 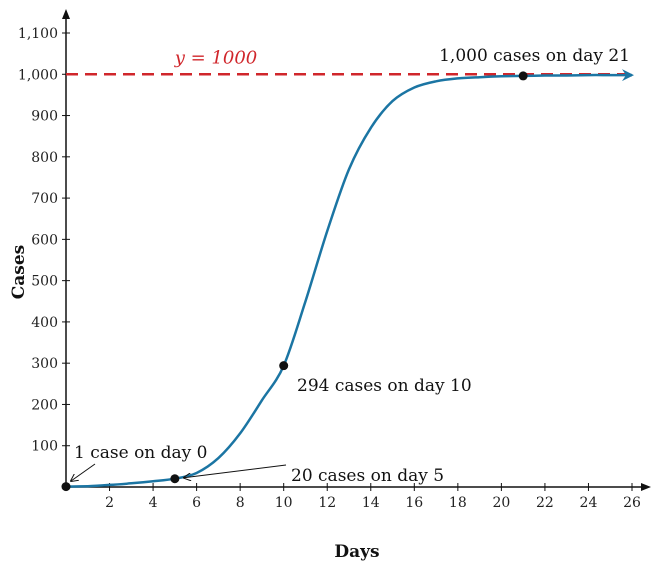 What do you see at coordinates (44, 117) in the screenshot?
I see `y-tick-label: 900` at bounding box center [44, 117].